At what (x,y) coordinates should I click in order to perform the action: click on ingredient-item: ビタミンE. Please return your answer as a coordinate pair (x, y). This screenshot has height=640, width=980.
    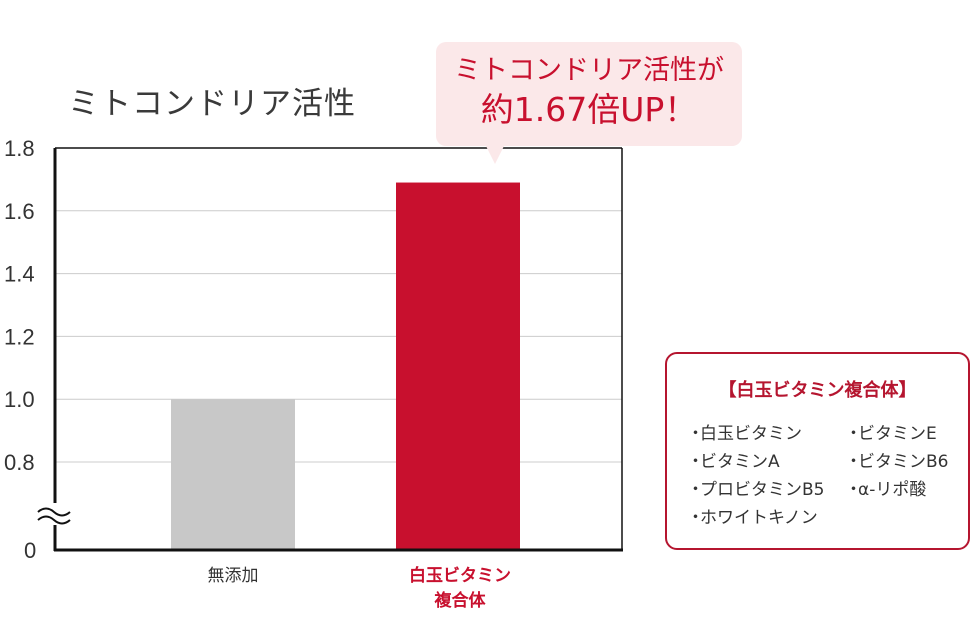
    Looking at the image, I should click on (896, 434).